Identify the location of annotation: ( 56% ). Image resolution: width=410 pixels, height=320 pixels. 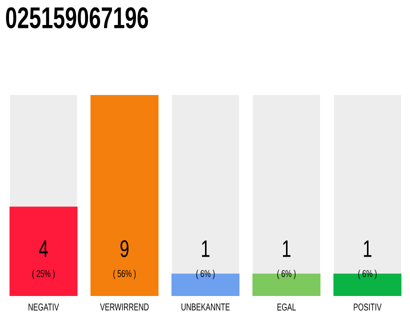
(124, 275).